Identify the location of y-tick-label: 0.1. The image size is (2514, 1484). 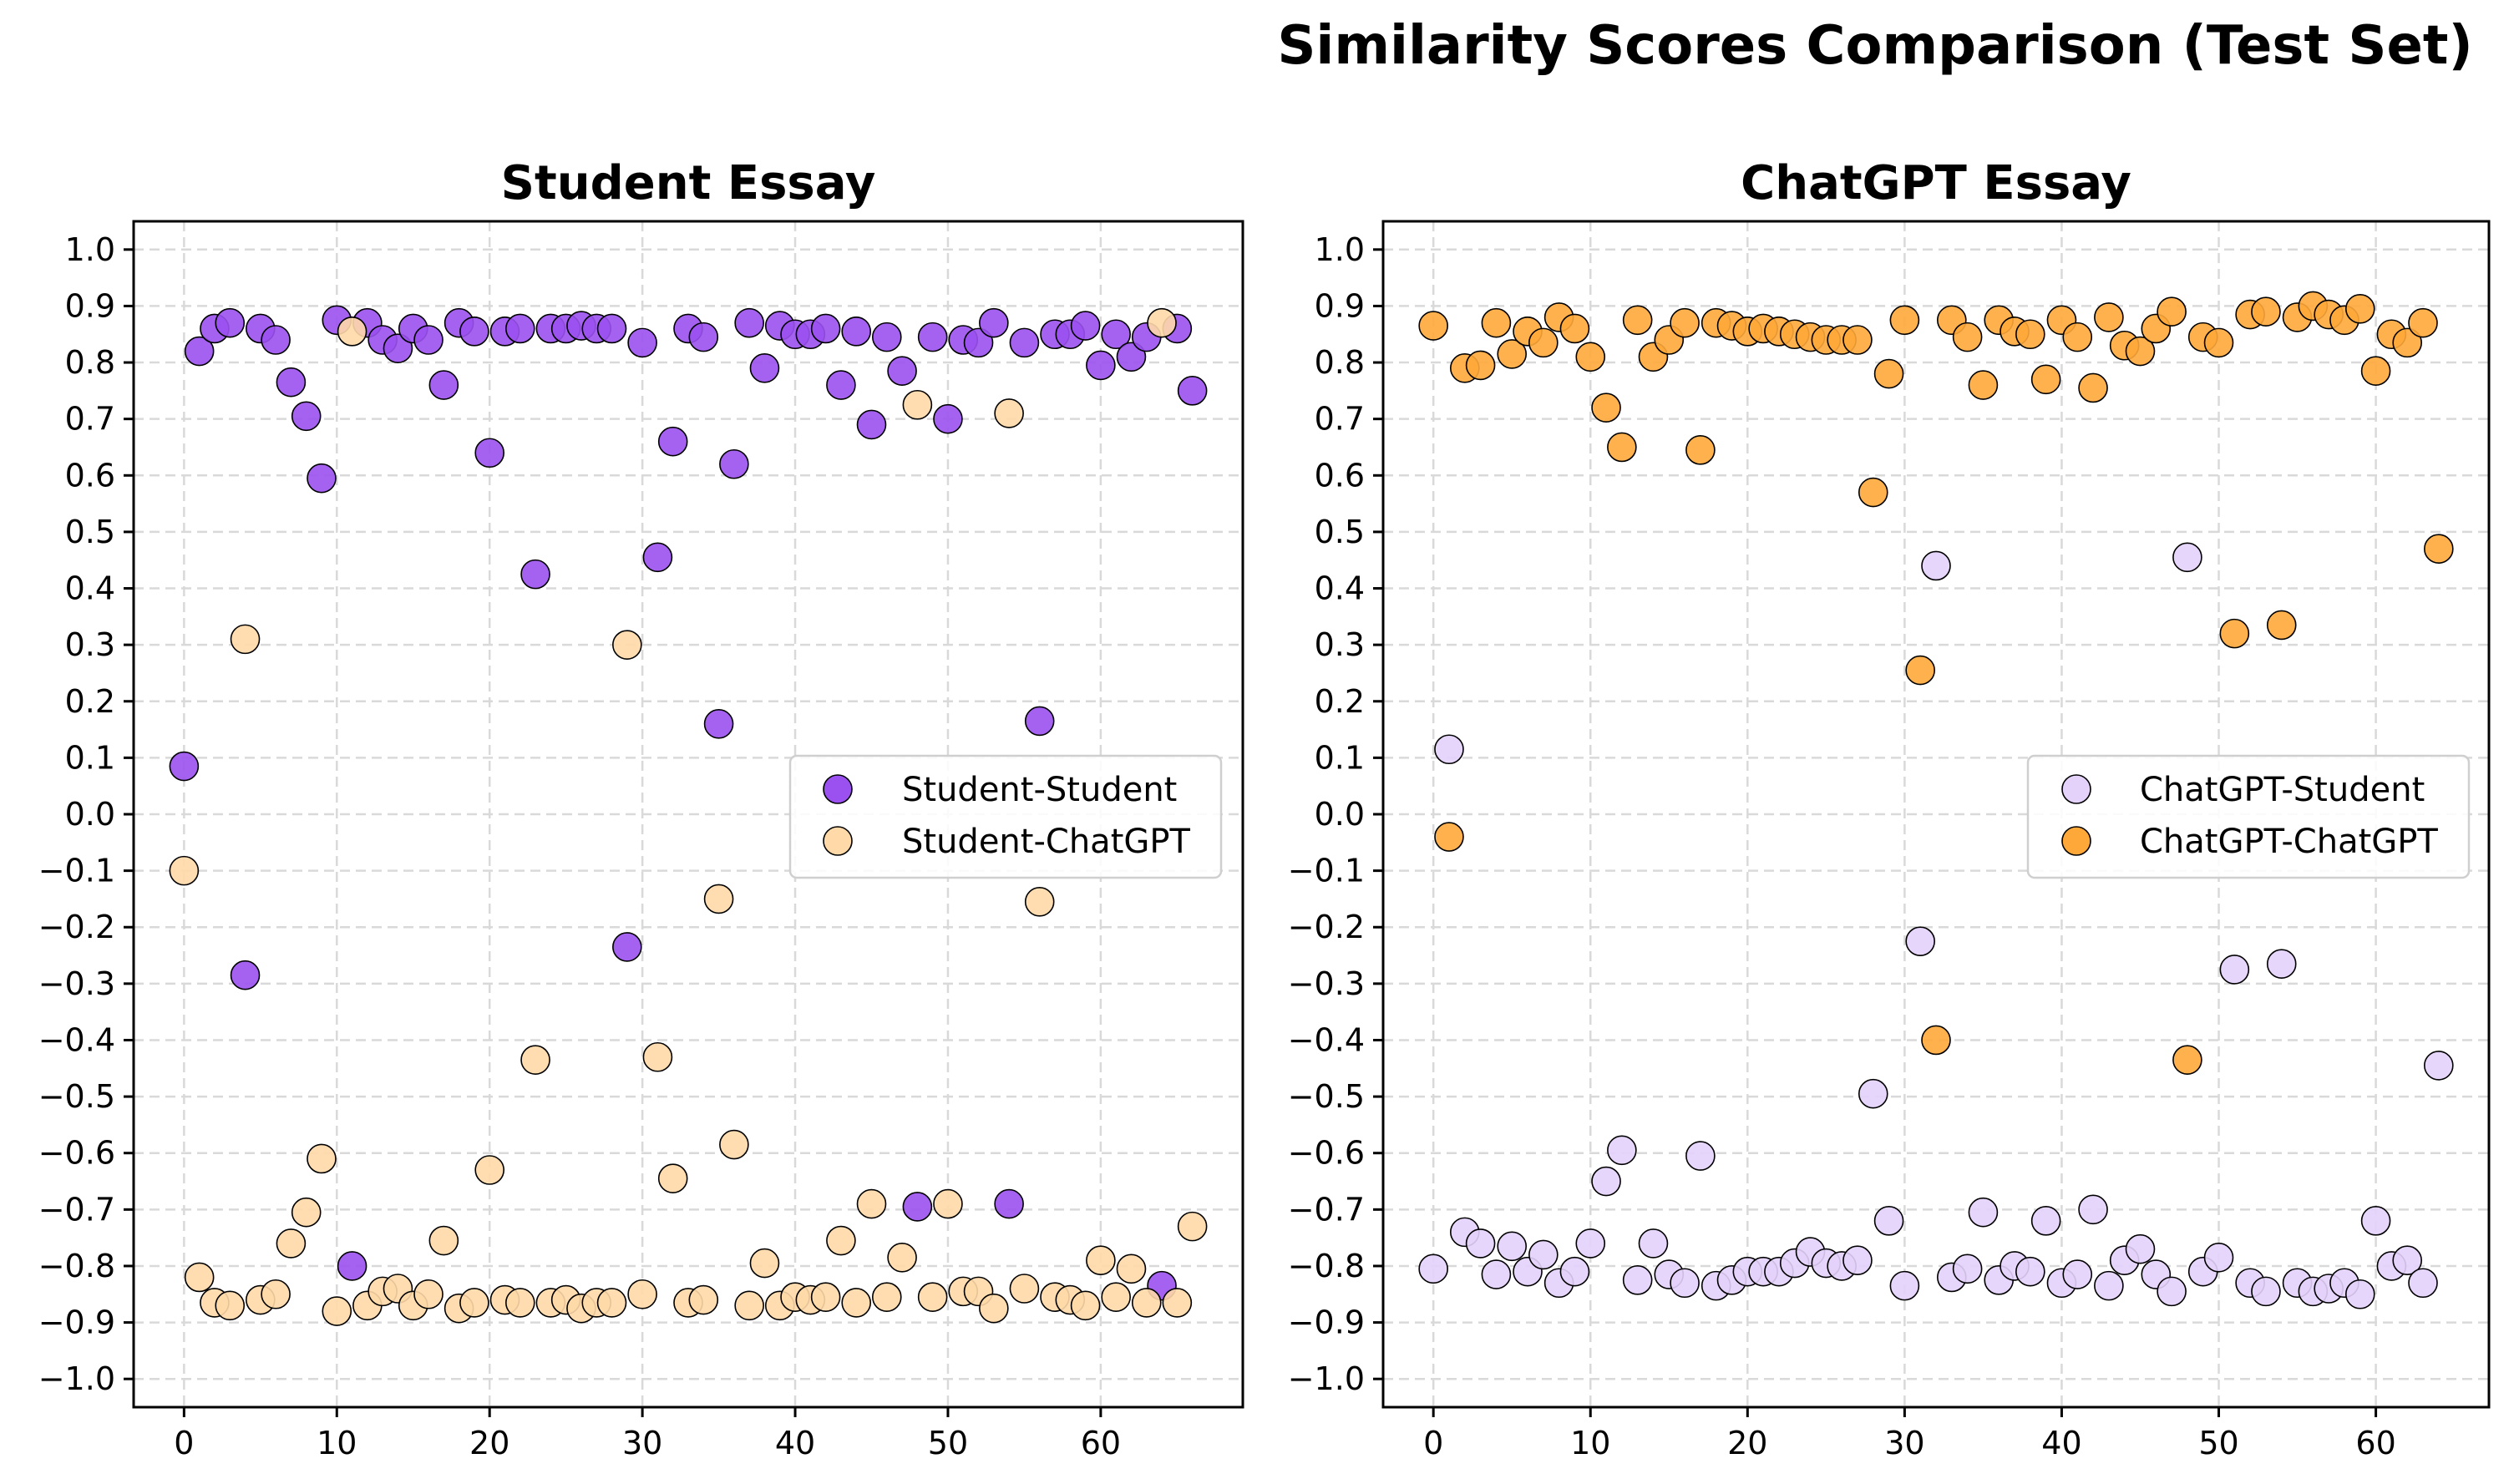
(90, 757).